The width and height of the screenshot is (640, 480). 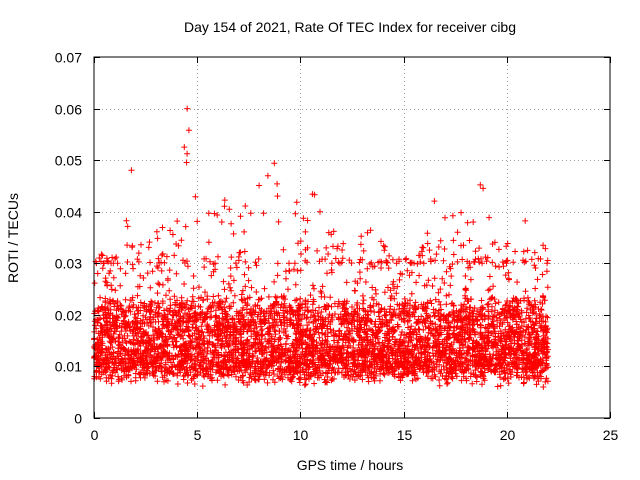 I want to click on y-tick-label: 0.04, so click(x=68, y=213).